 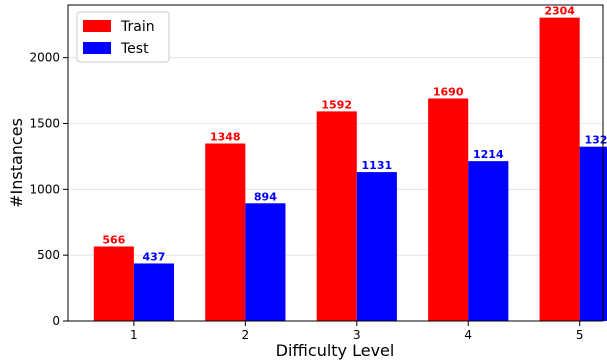 What do you see at coordinates (134, 49) in the screenshot?
I see `legend-label-test: Test` at bounding box center [134, 49].